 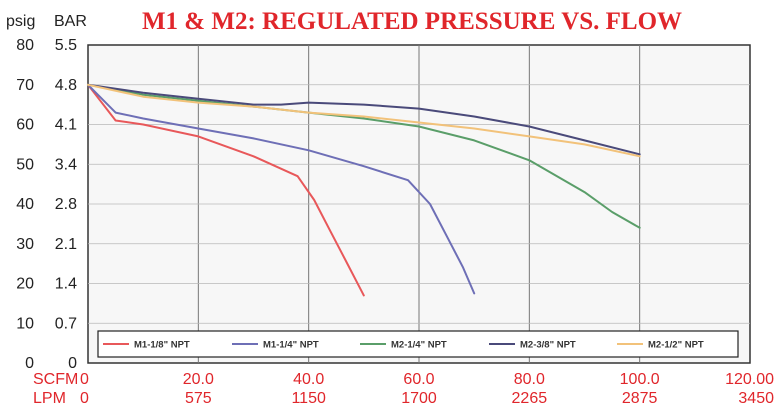 I want to click on bar-tick-label: 3.4, so click(x=66, y=164).